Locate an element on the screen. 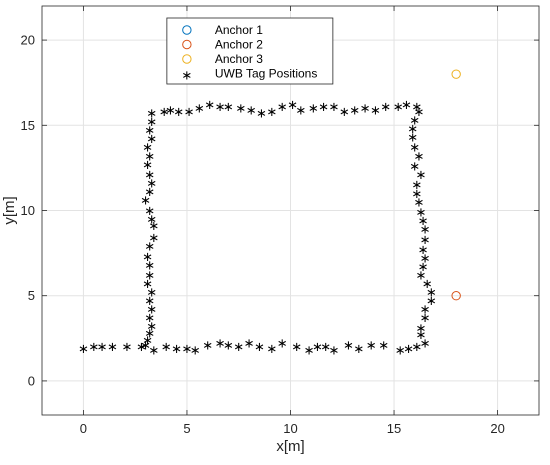 This screenshot has height=465, width=550. y-tick-label: 10 is located at coordinates (28, 210).